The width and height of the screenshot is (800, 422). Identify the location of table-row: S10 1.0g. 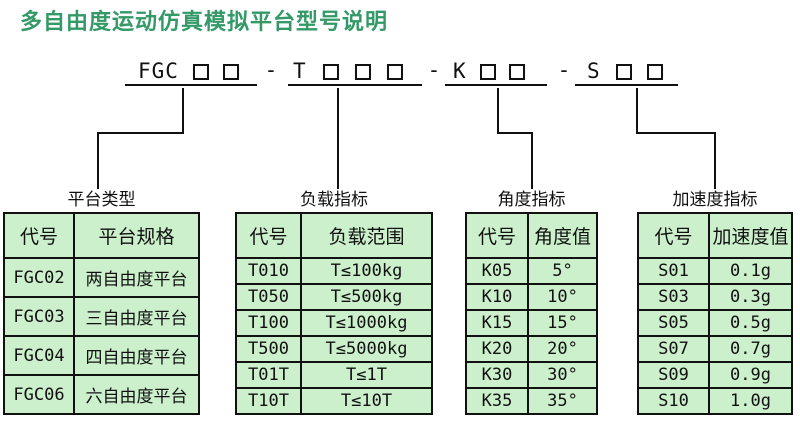
(715, 401).